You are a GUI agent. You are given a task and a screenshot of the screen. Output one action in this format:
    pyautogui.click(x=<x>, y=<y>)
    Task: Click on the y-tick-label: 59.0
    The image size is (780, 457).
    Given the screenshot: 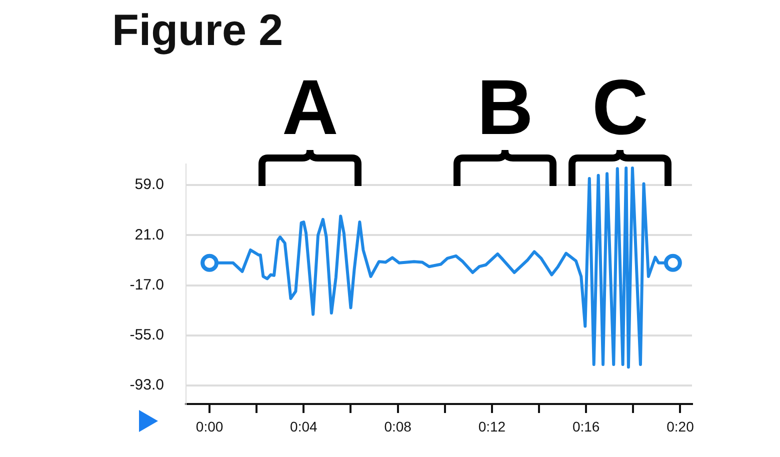 What is the action you would take?
    pyautogui.click(x=149, y=185)
    